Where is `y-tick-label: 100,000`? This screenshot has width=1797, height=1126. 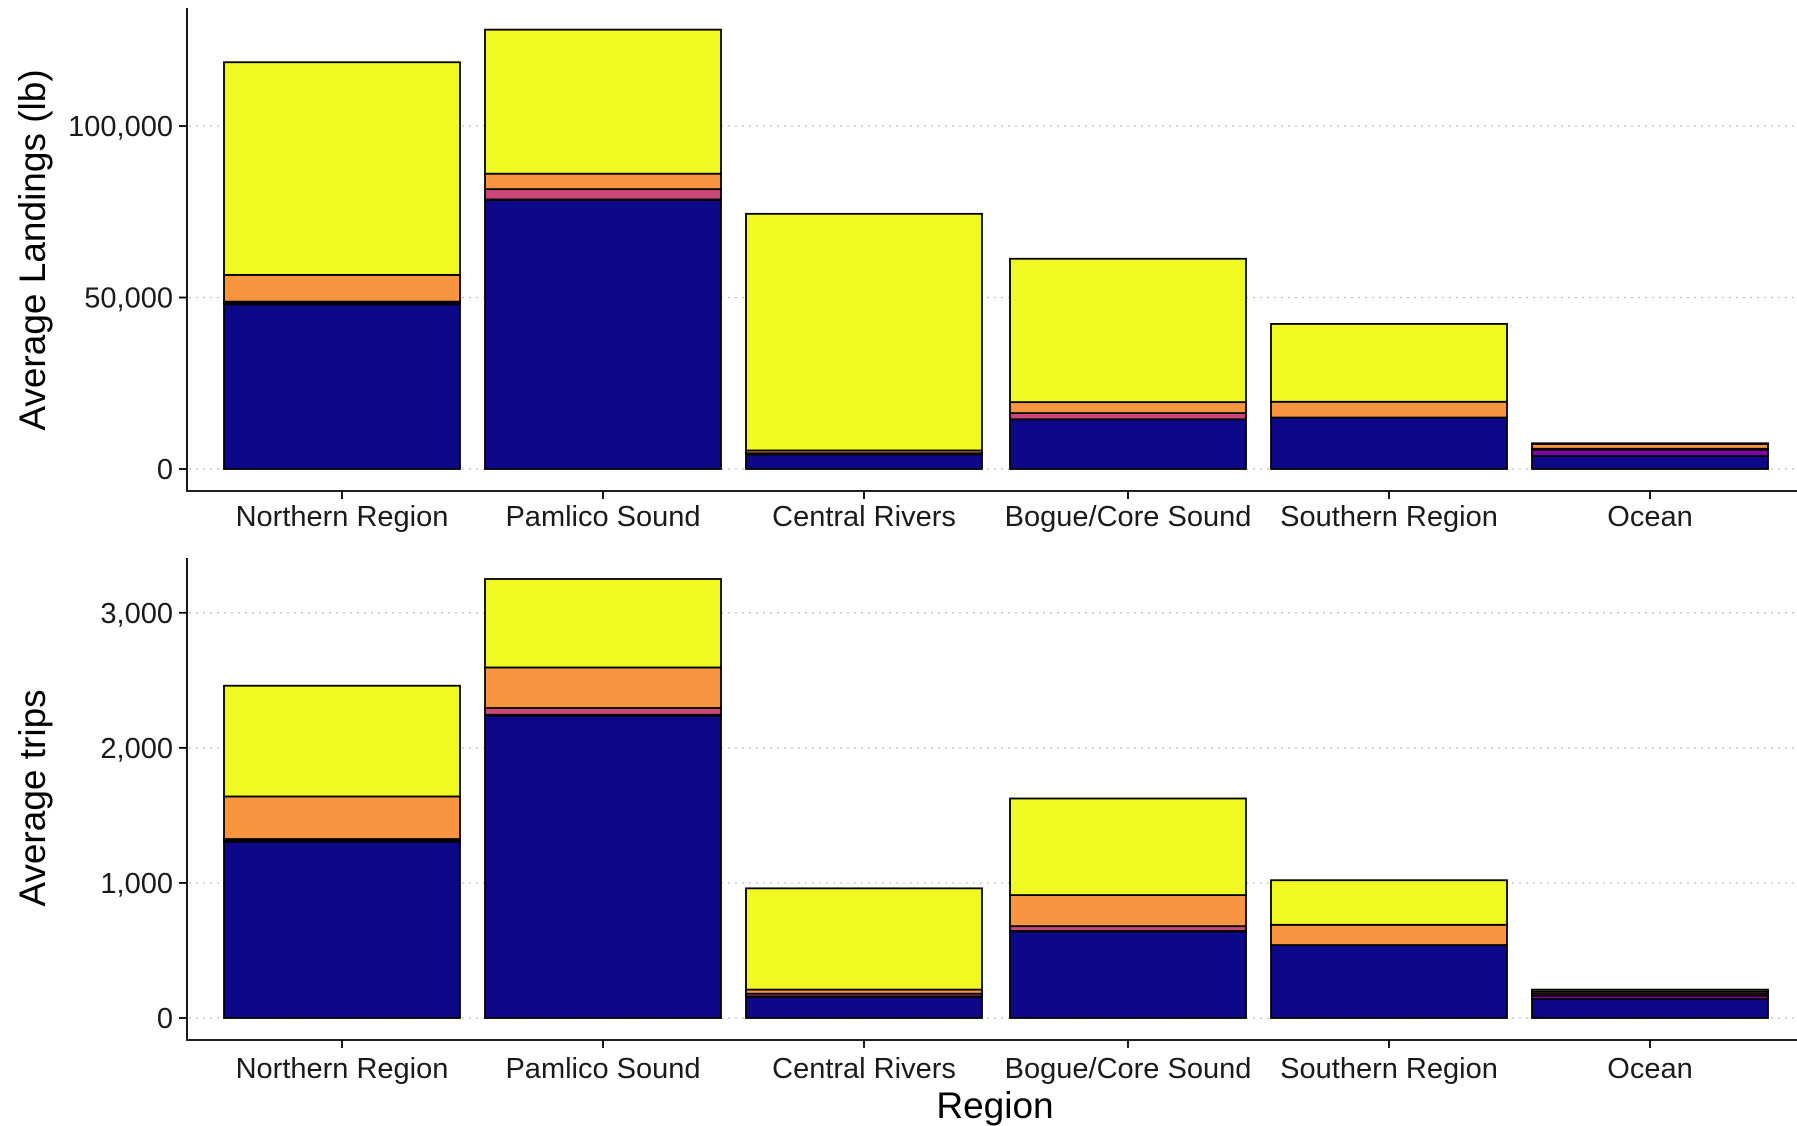 y-tick-label: 100,000 is located at coordinates (120, 127).